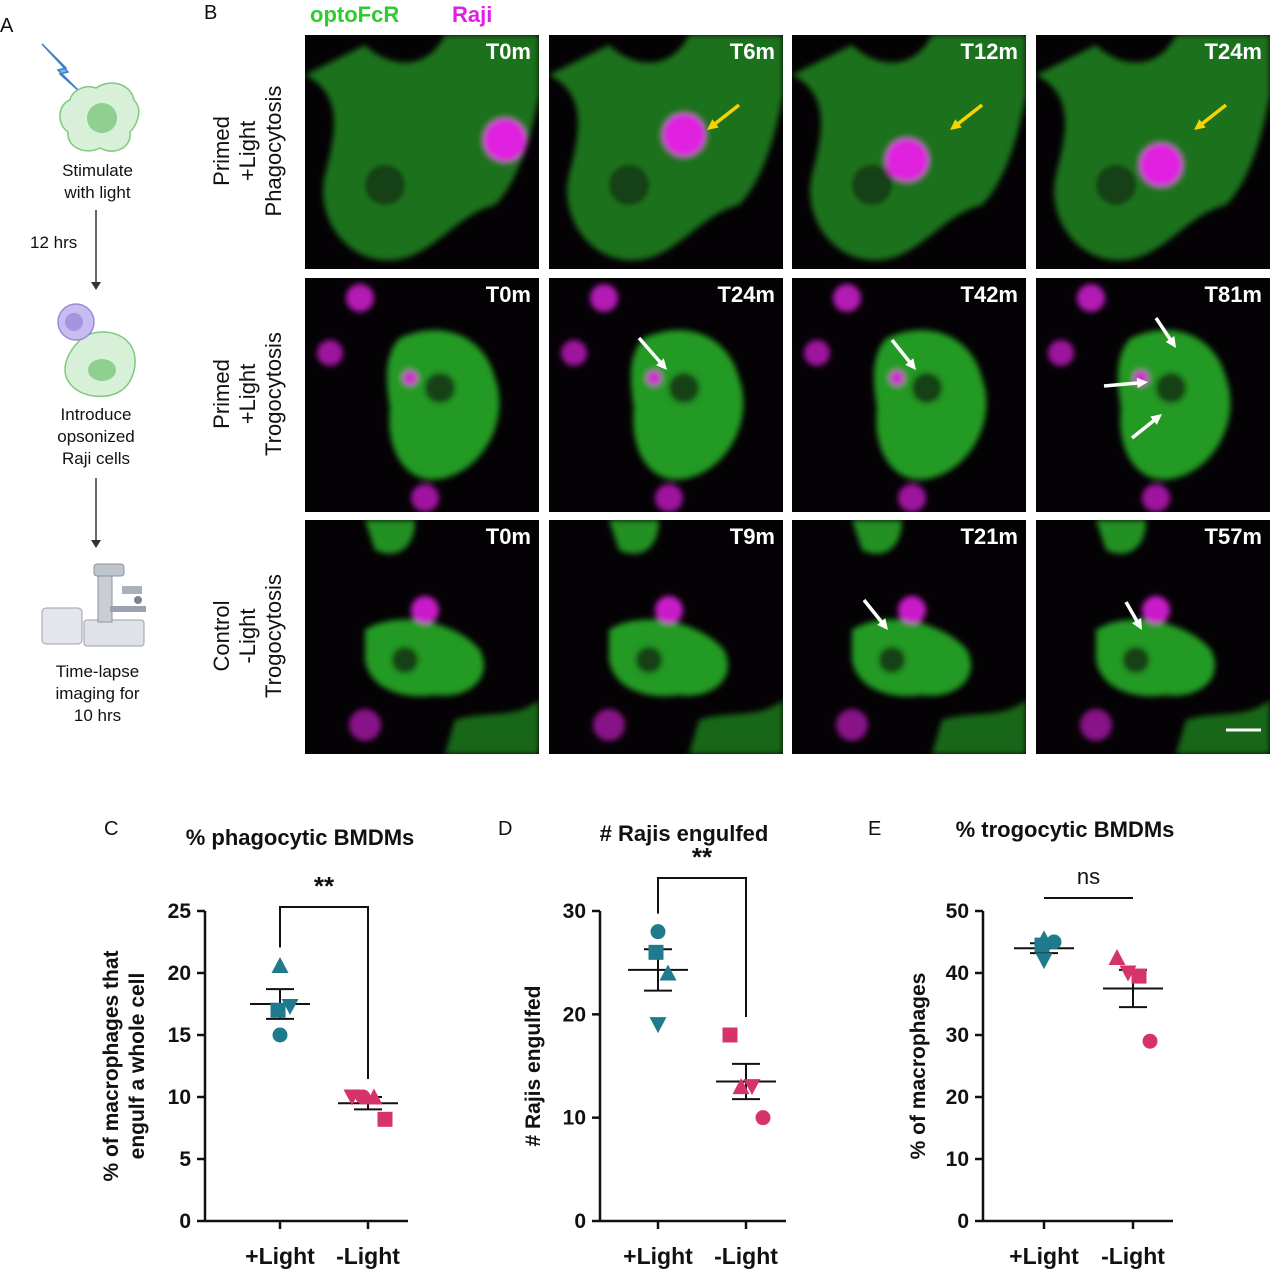 Image resolution: width=1280 pixels, height=1271 pixels. Describe the element at coordinates (1065, 829) in the screenshot. I see `chart-title: % trogocytic BMDMs` at that location.